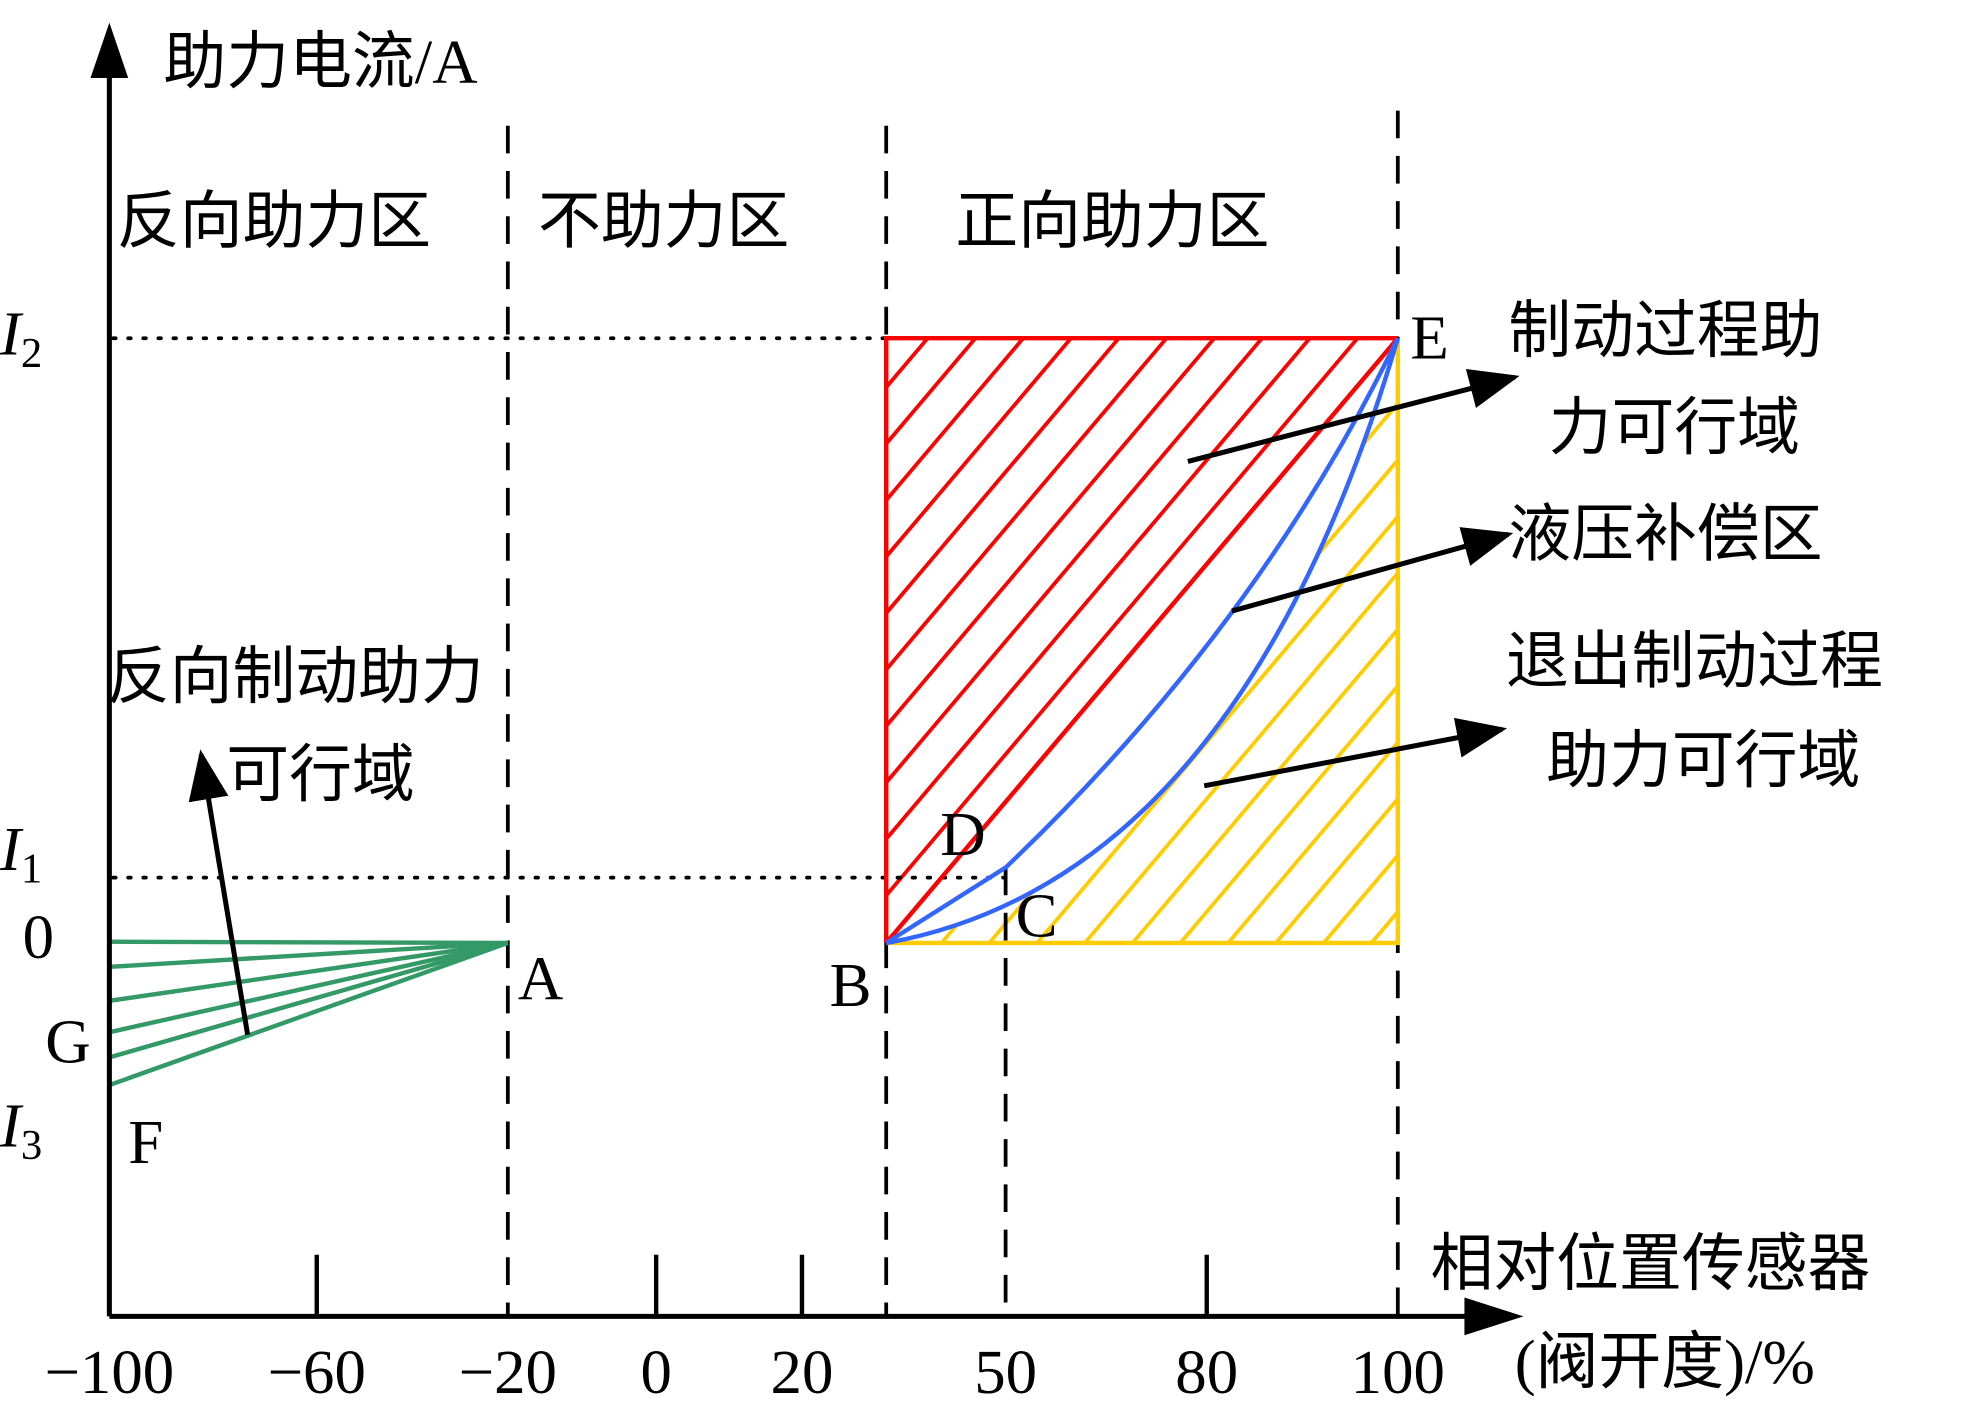 The image size is (1971, 1422). I want to click on x-tick-label: 20, so click(802, 1372).